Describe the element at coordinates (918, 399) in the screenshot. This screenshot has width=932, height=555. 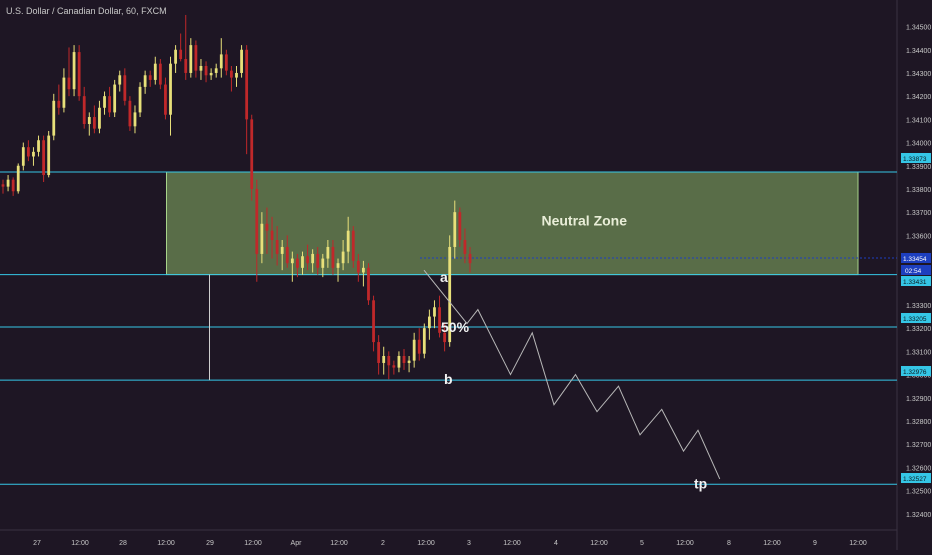
I see `y-tick-label: 1.32900` at that location.